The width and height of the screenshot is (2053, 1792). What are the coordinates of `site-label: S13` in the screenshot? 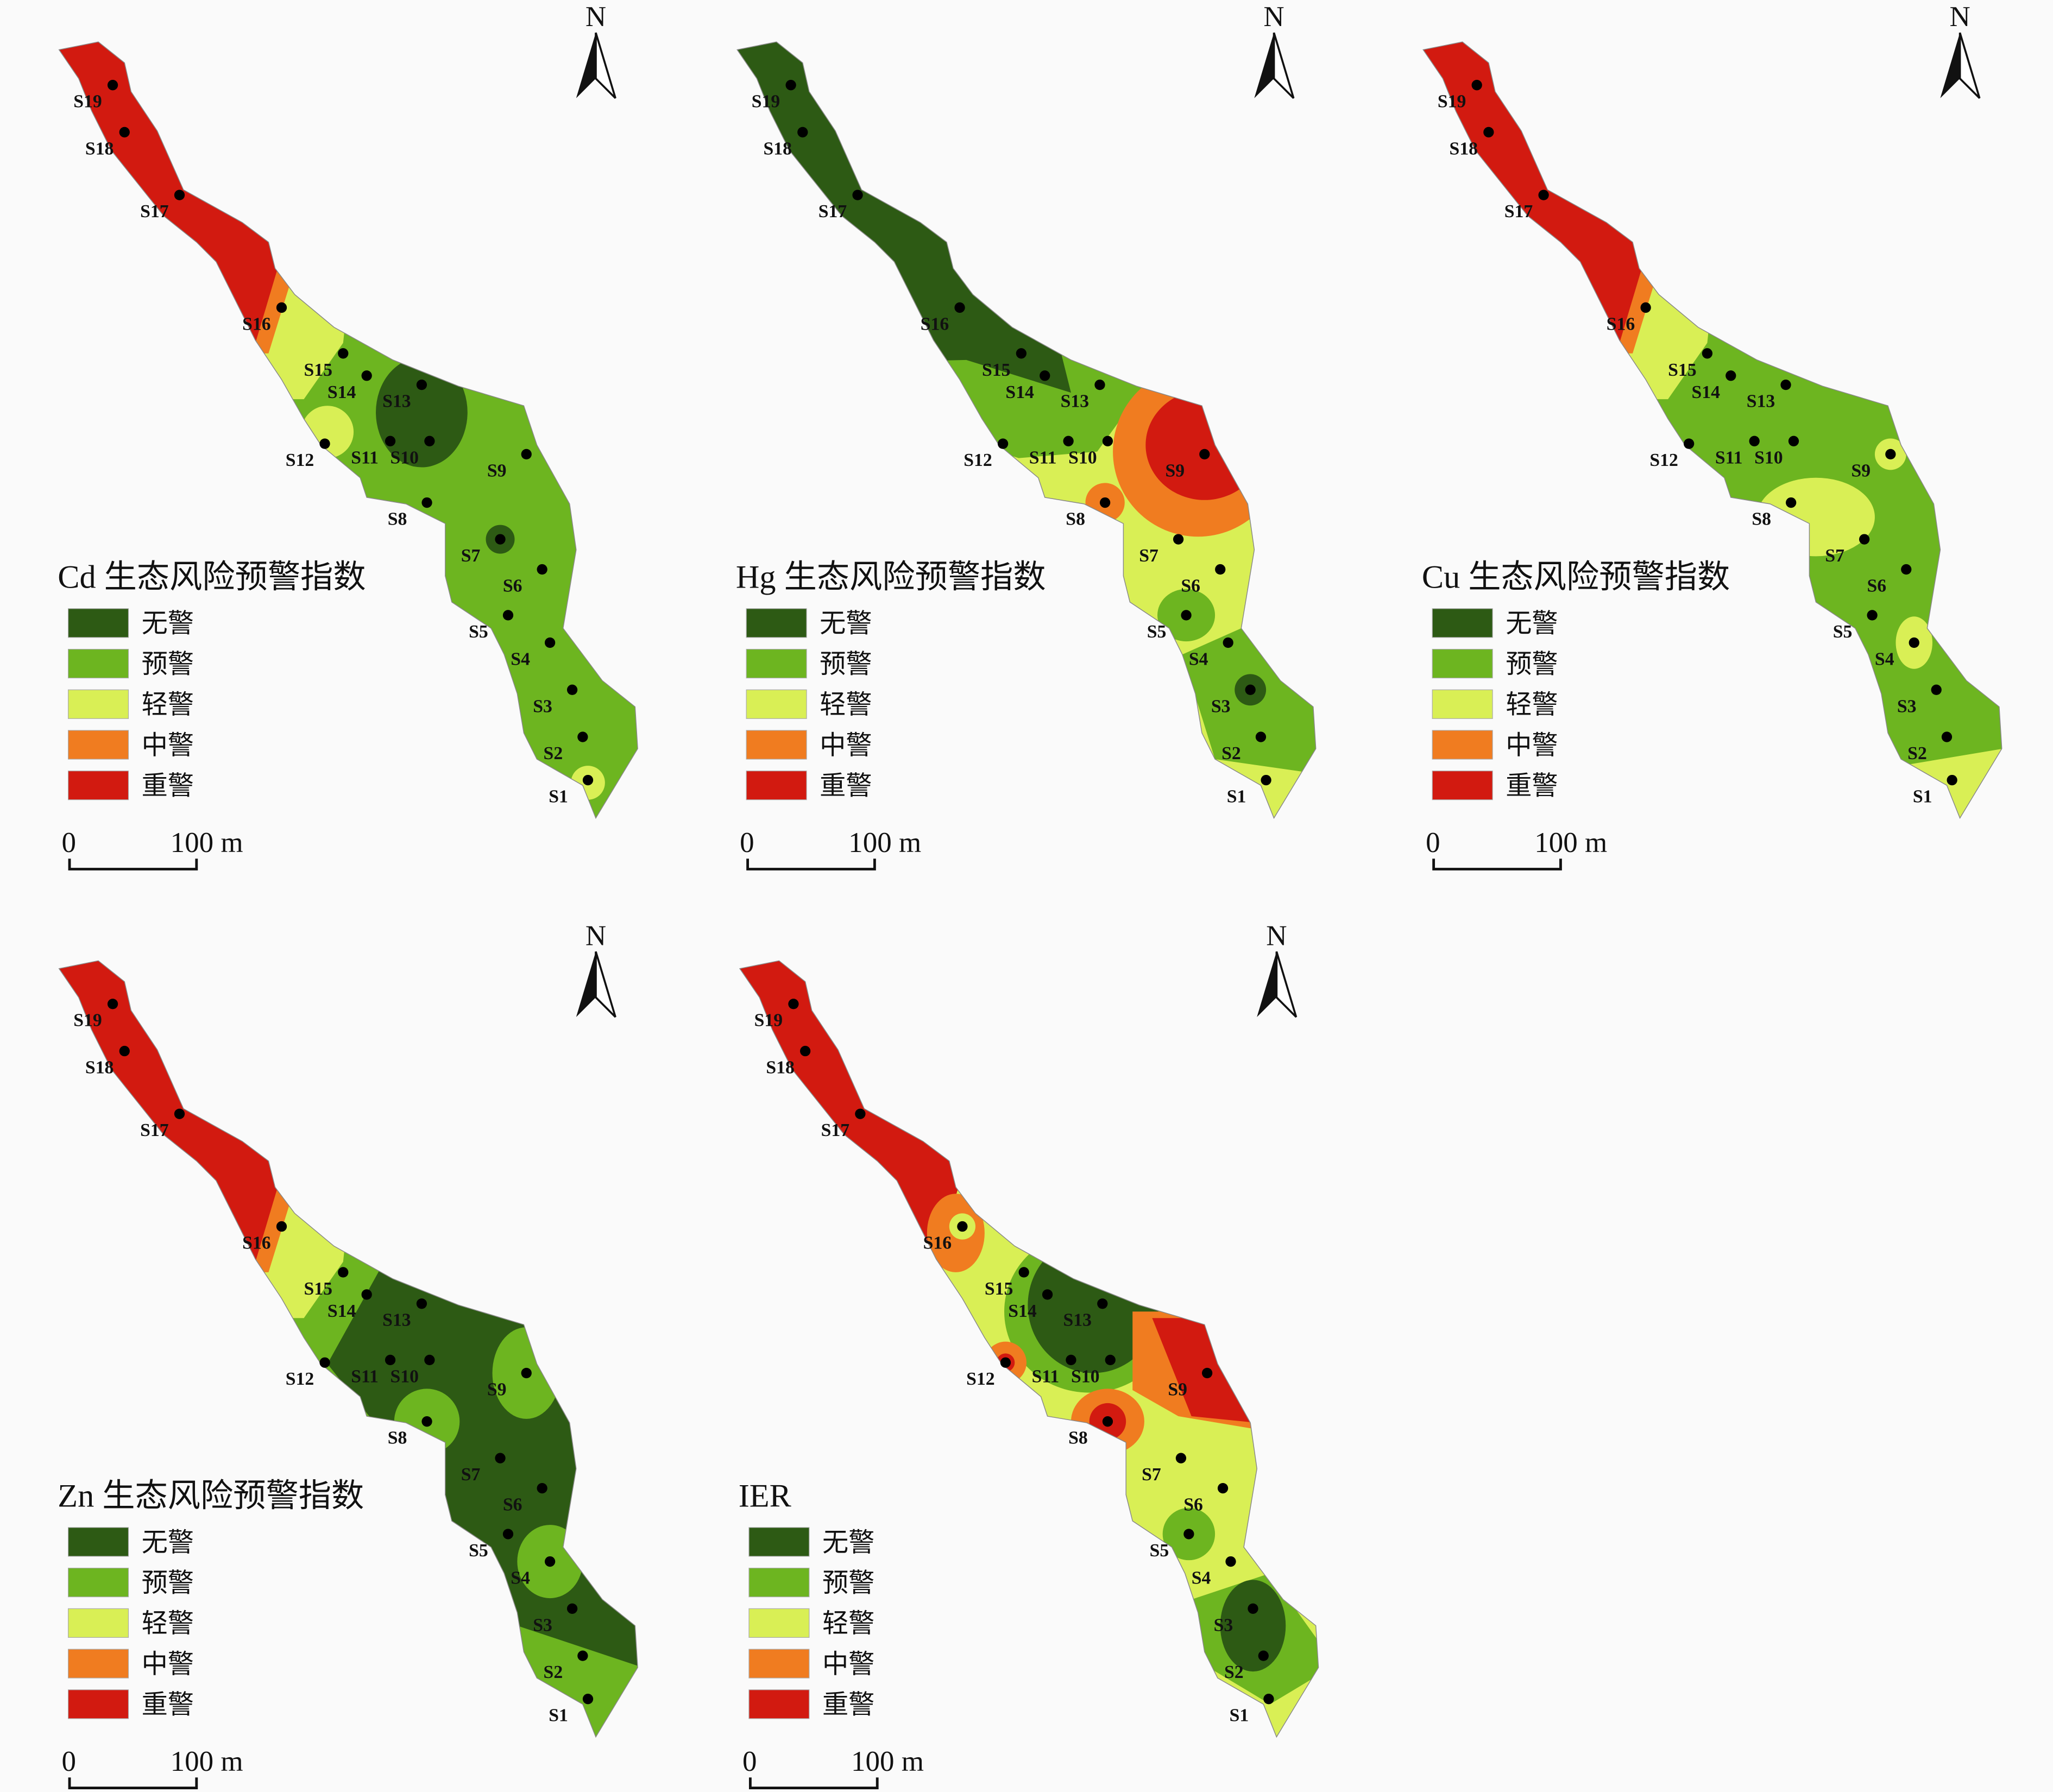 It's located at (1075, 402).